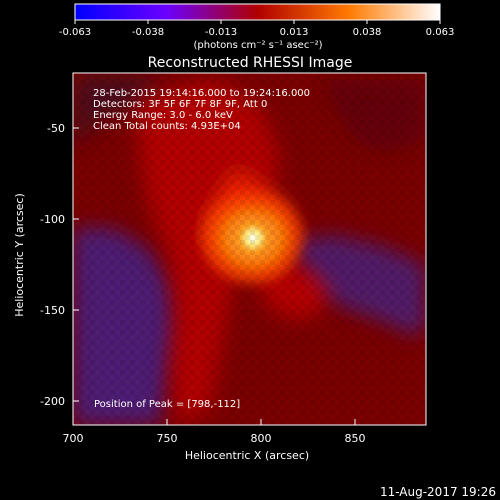  What do you see at coordinates (163, 115) in the screenshot?
I see `energy-range: Energy Range: 3.0 - 6.0 keV` at bounding box center [163, 115].